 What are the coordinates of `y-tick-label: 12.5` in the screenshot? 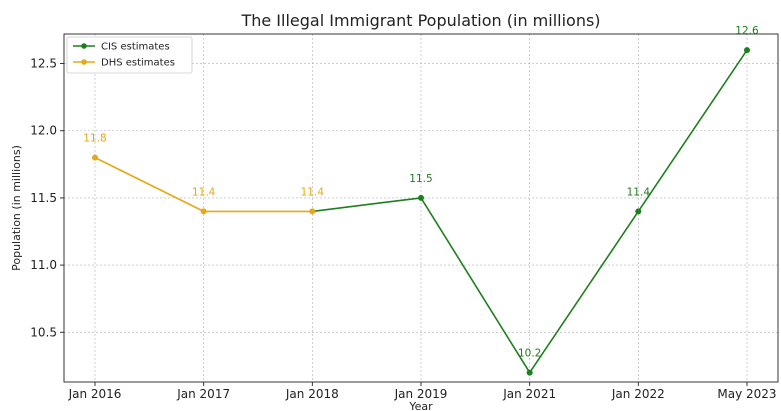 It's located at (43, 64).